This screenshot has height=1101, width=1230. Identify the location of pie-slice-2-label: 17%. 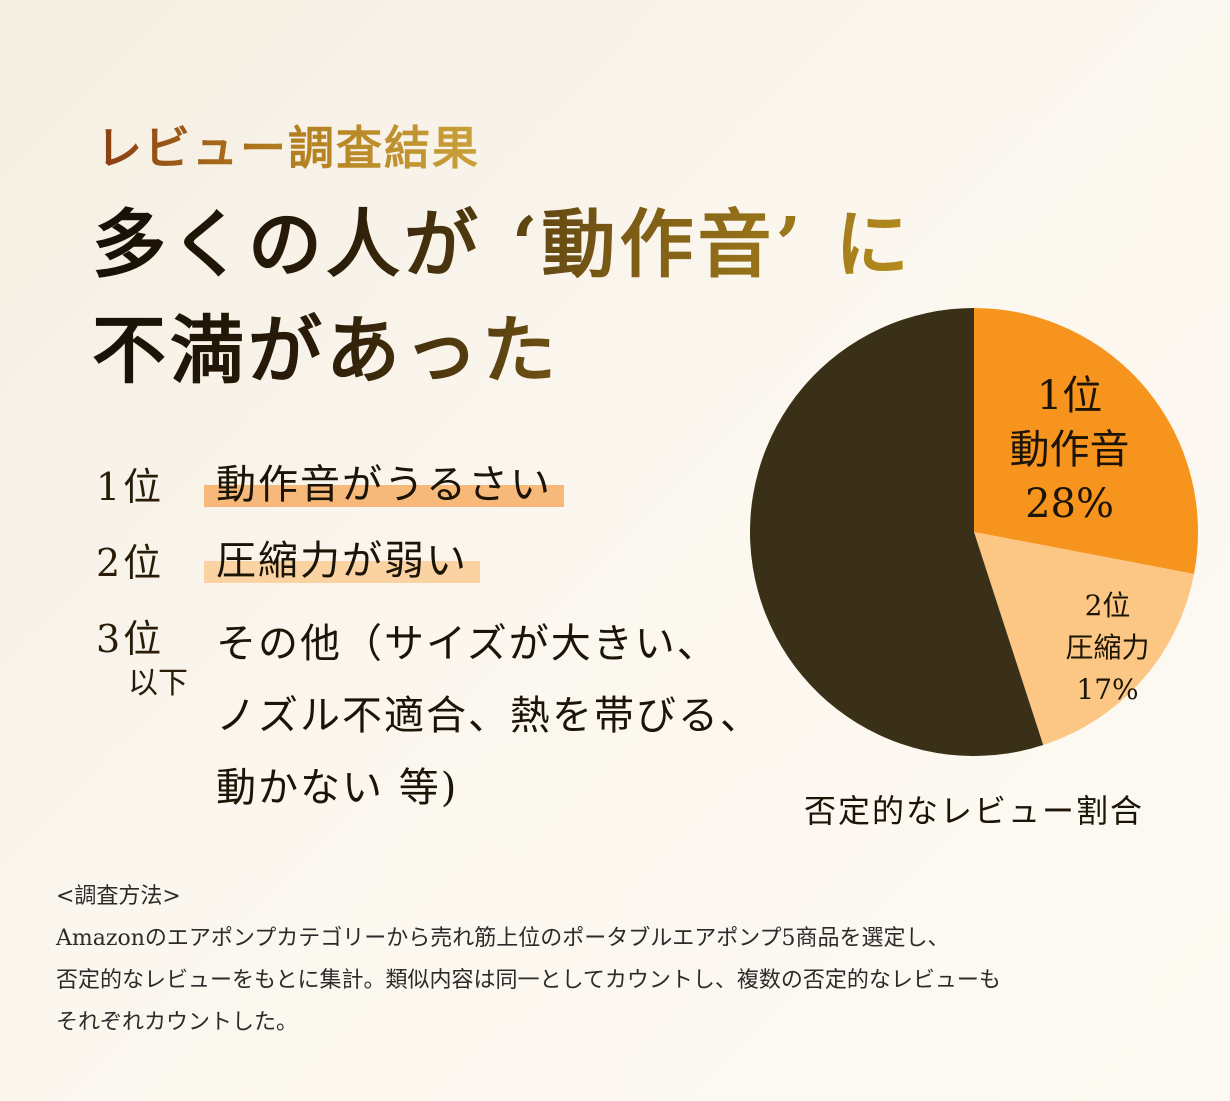
(1107, 689).